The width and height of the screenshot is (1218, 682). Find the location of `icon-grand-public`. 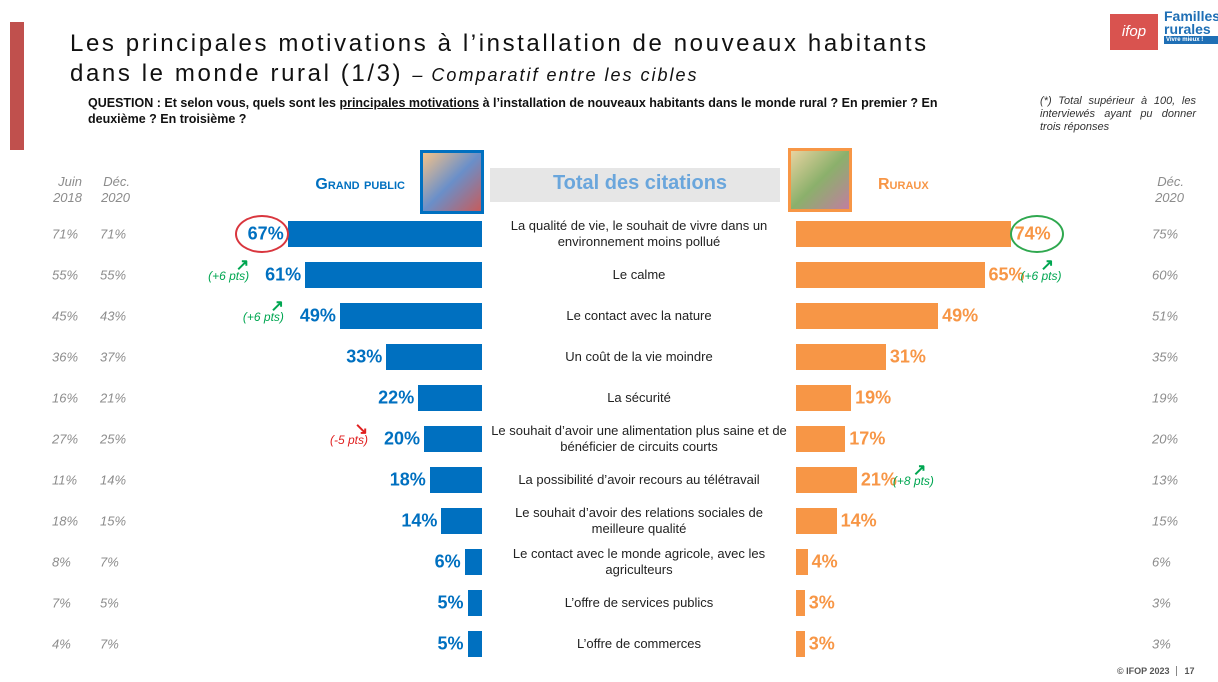

icon-grand-public is located at coordinates (452, 182).